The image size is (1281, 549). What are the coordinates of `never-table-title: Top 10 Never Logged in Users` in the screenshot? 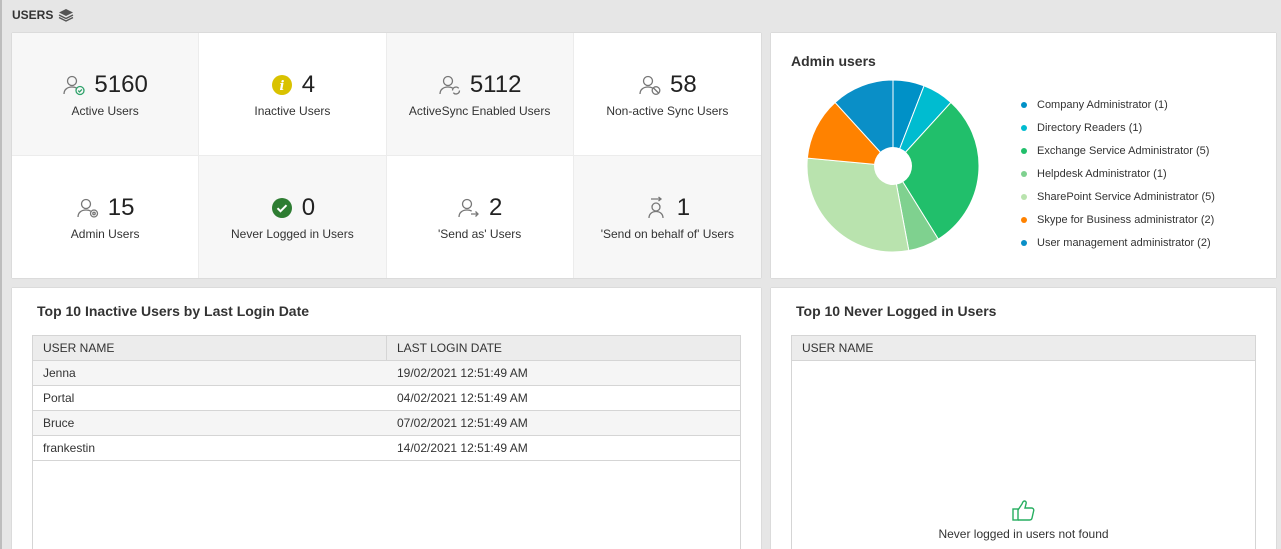 It's located at (896, 311).